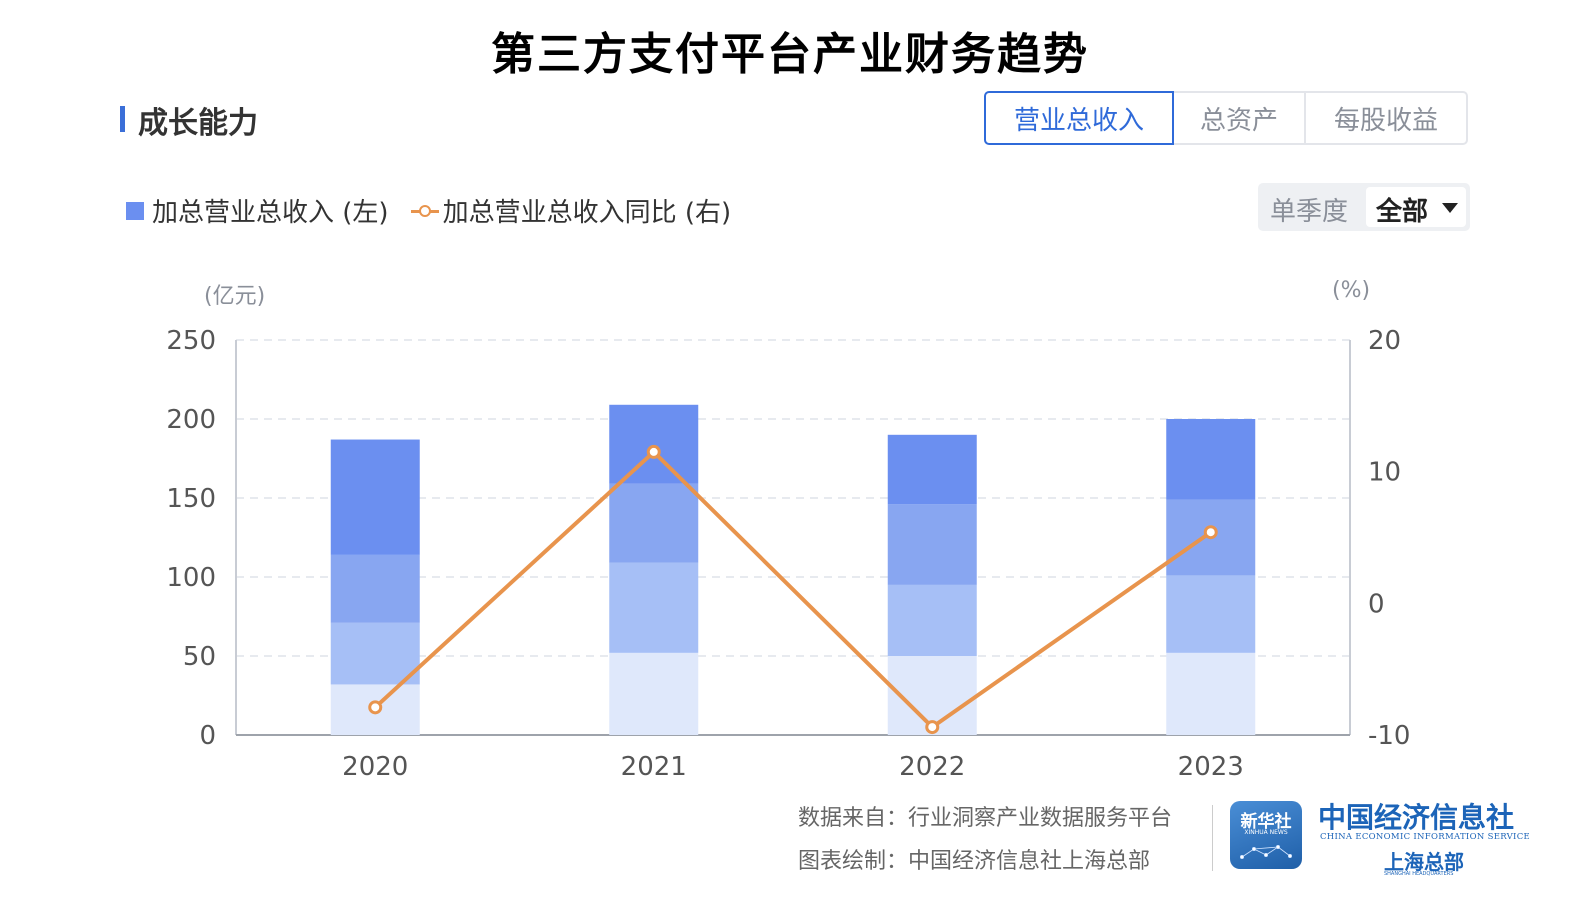 The height and width of the screenshot is (906, 1580). I want to click on org-branch-cn: 上海总部, so click(1424, 862).